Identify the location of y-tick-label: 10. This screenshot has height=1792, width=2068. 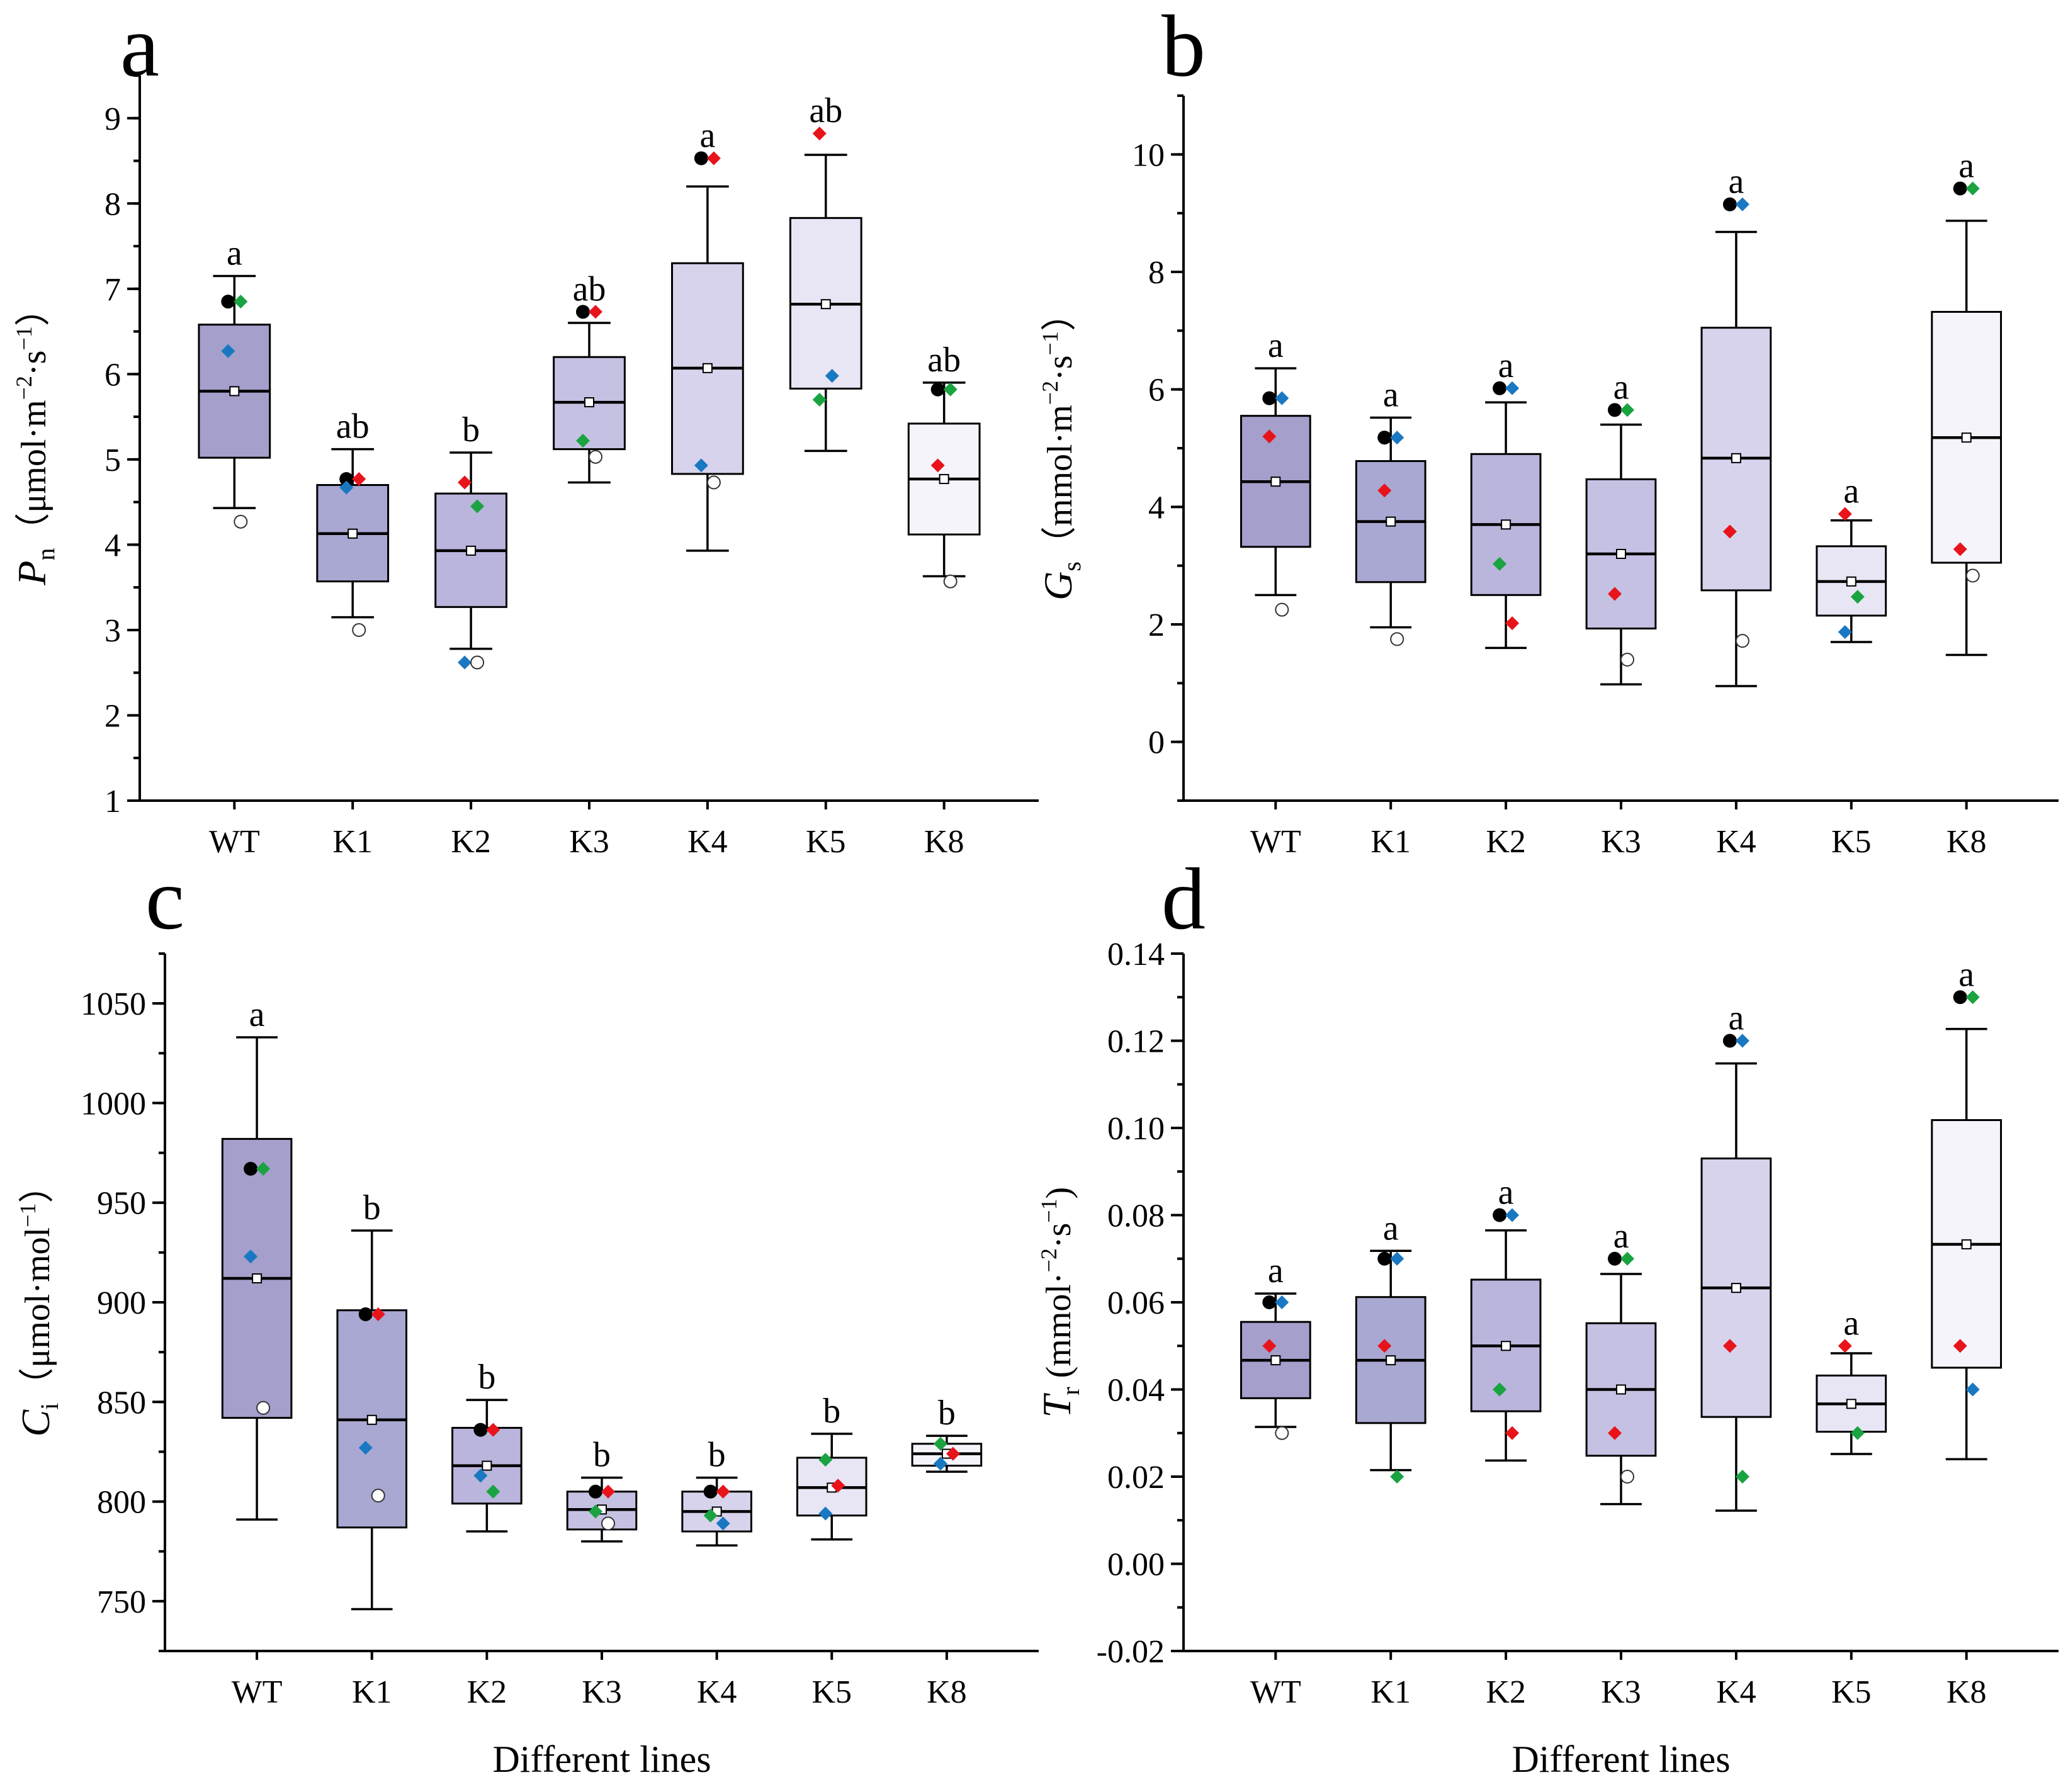
(1148, 155).